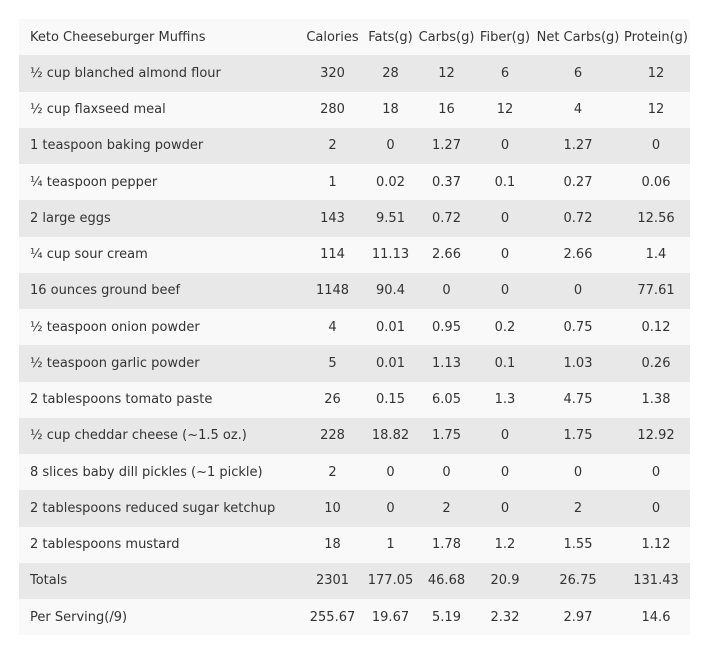 The width and height of the screenshot is (710, 658). Describe the element at coordinates (105, 545) in the screenshot. I see `cell-ingredient: 2 tablespoons mustard` at that location.